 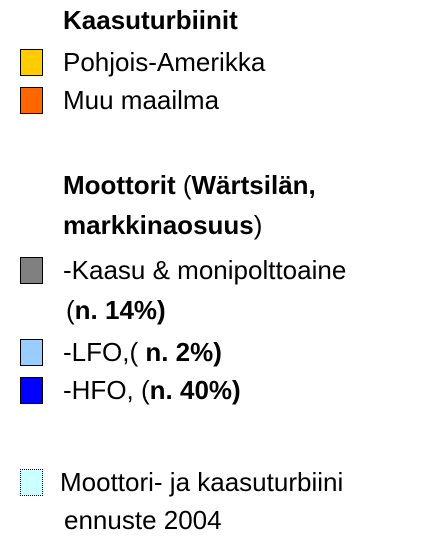 I want to click on text-part: Wärtsilän,, so click(x=253, y=185).